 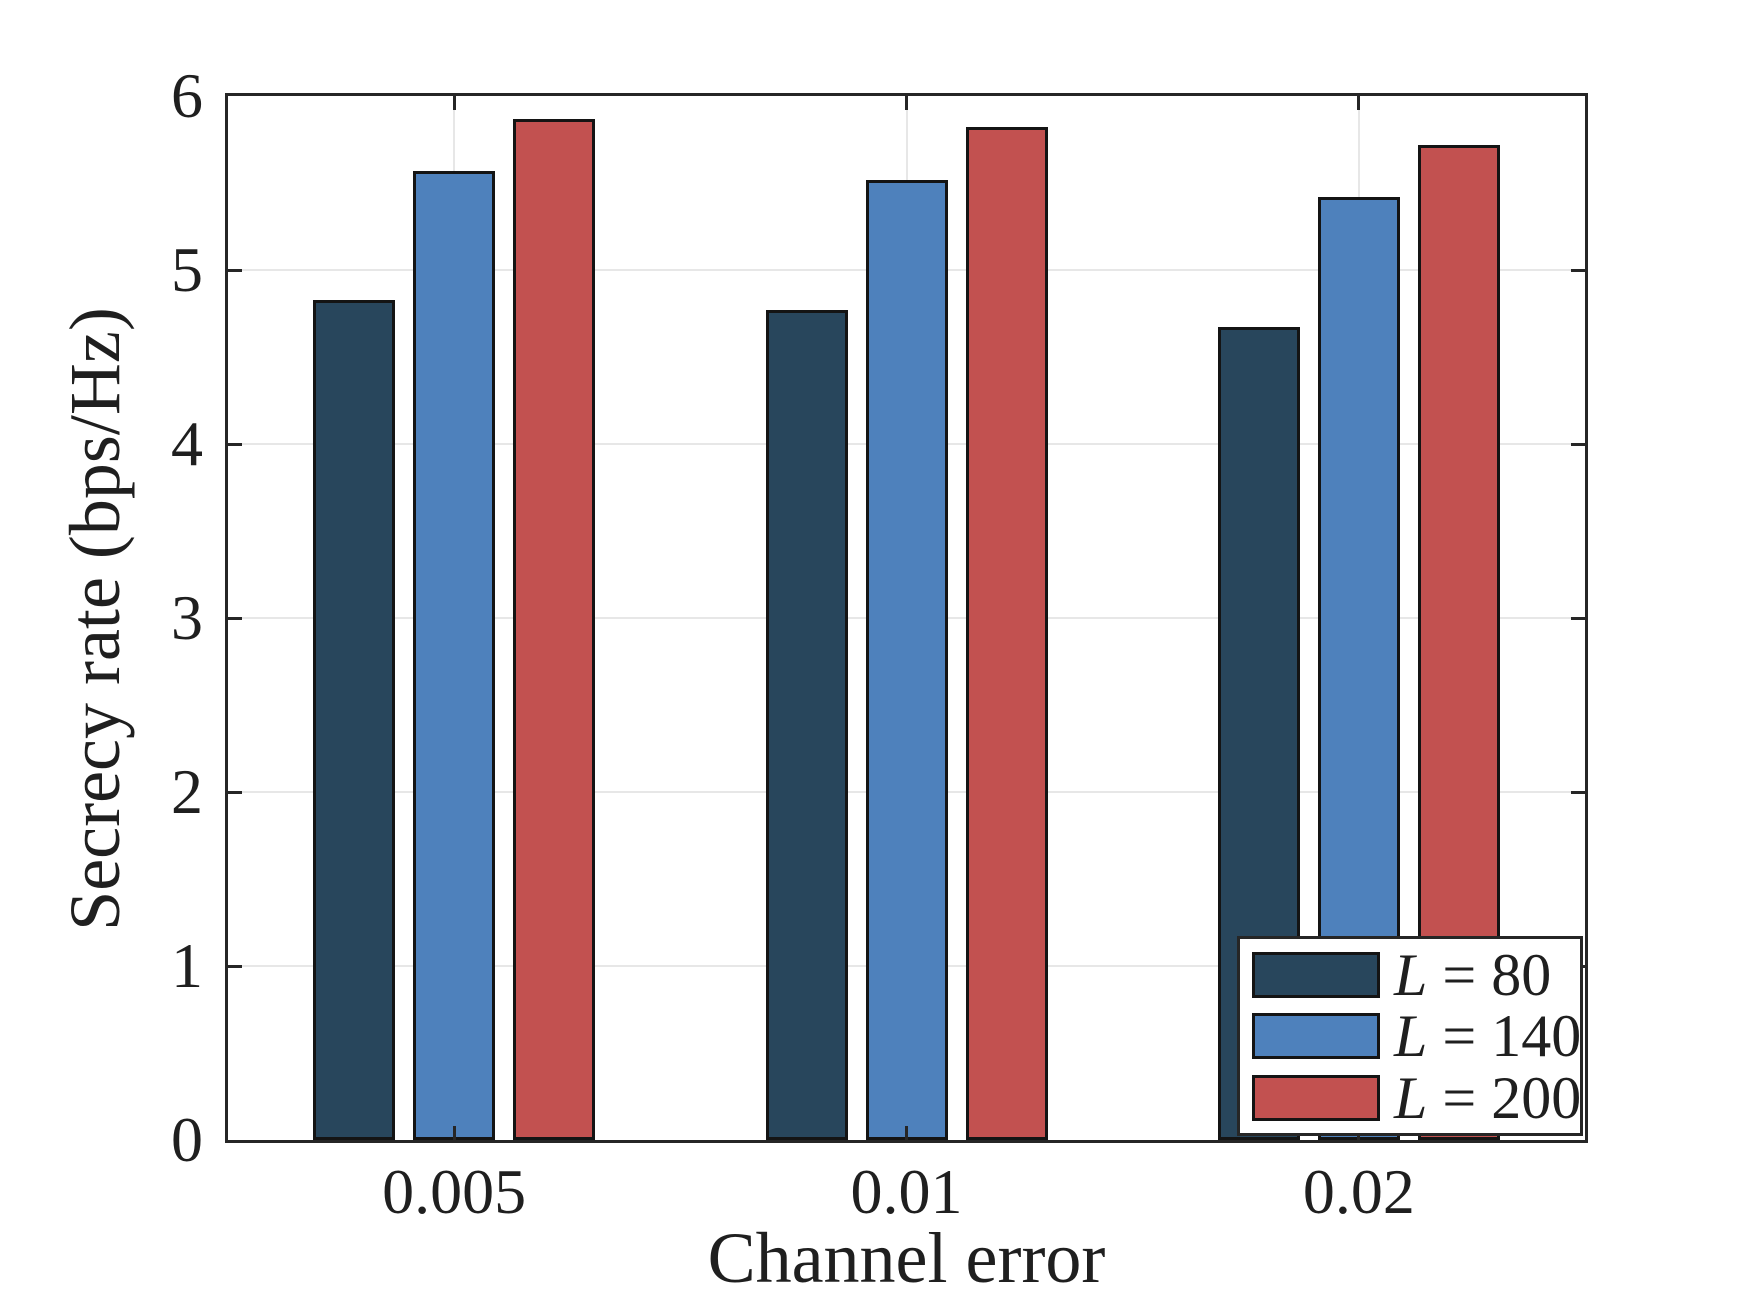 I want to click on y-tick-label: 6, so click(x=187, y=95).